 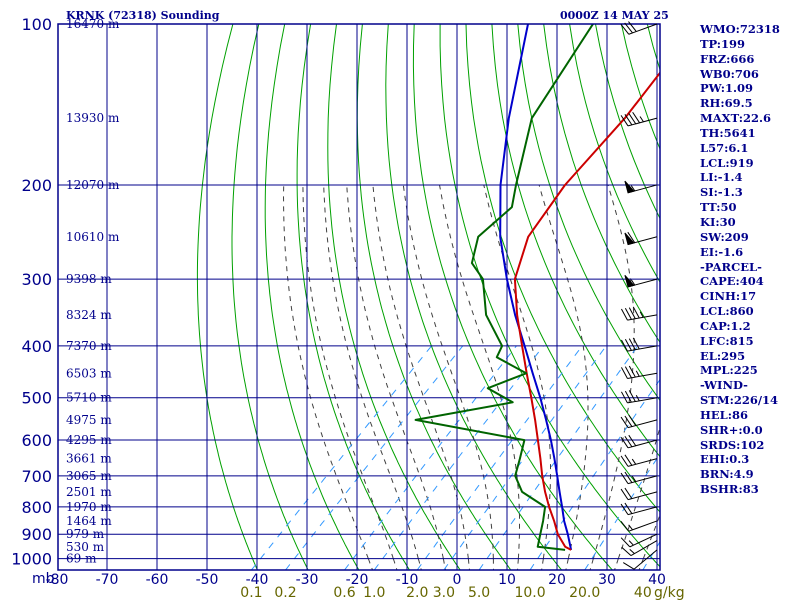 I want to click on height-label: 530 m, so click(x=85, y=547).